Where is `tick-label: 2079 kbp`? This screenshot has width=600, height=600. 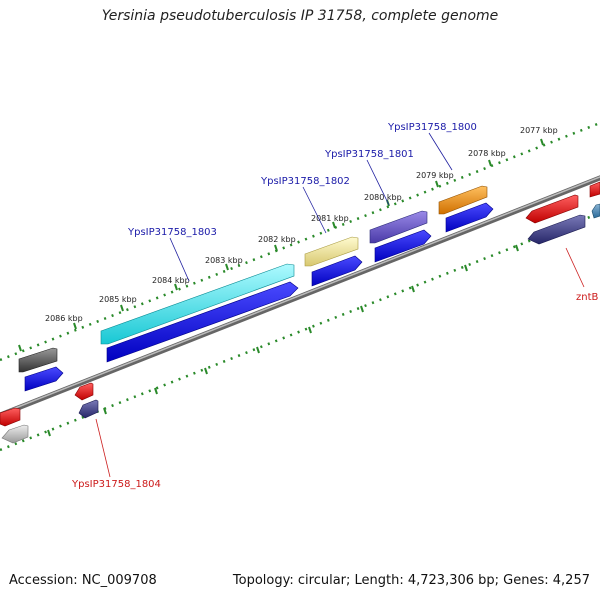
tick-label: 2079 kbp is located at coordinates (435, 175).